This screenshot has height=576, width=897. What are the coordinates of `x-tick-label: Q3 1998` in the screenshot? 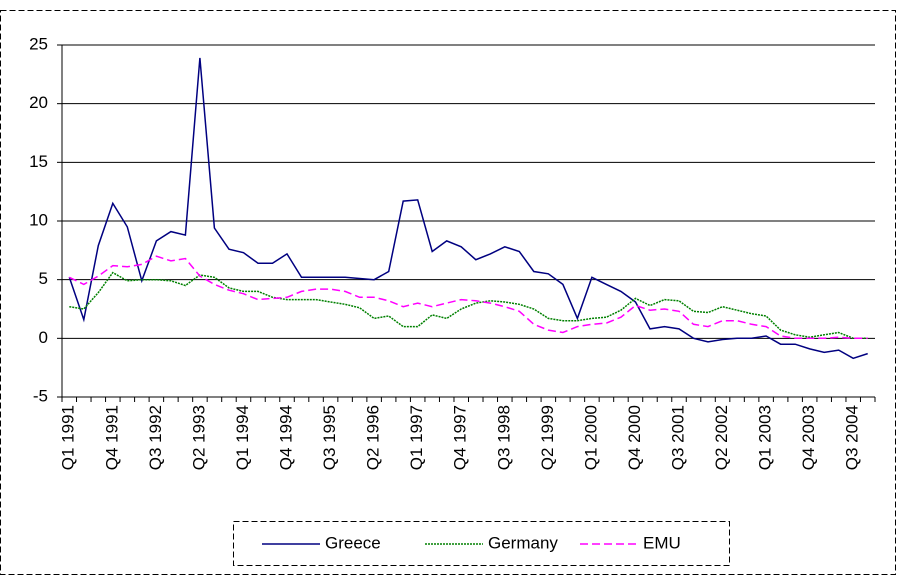 It's located at (503, 437).